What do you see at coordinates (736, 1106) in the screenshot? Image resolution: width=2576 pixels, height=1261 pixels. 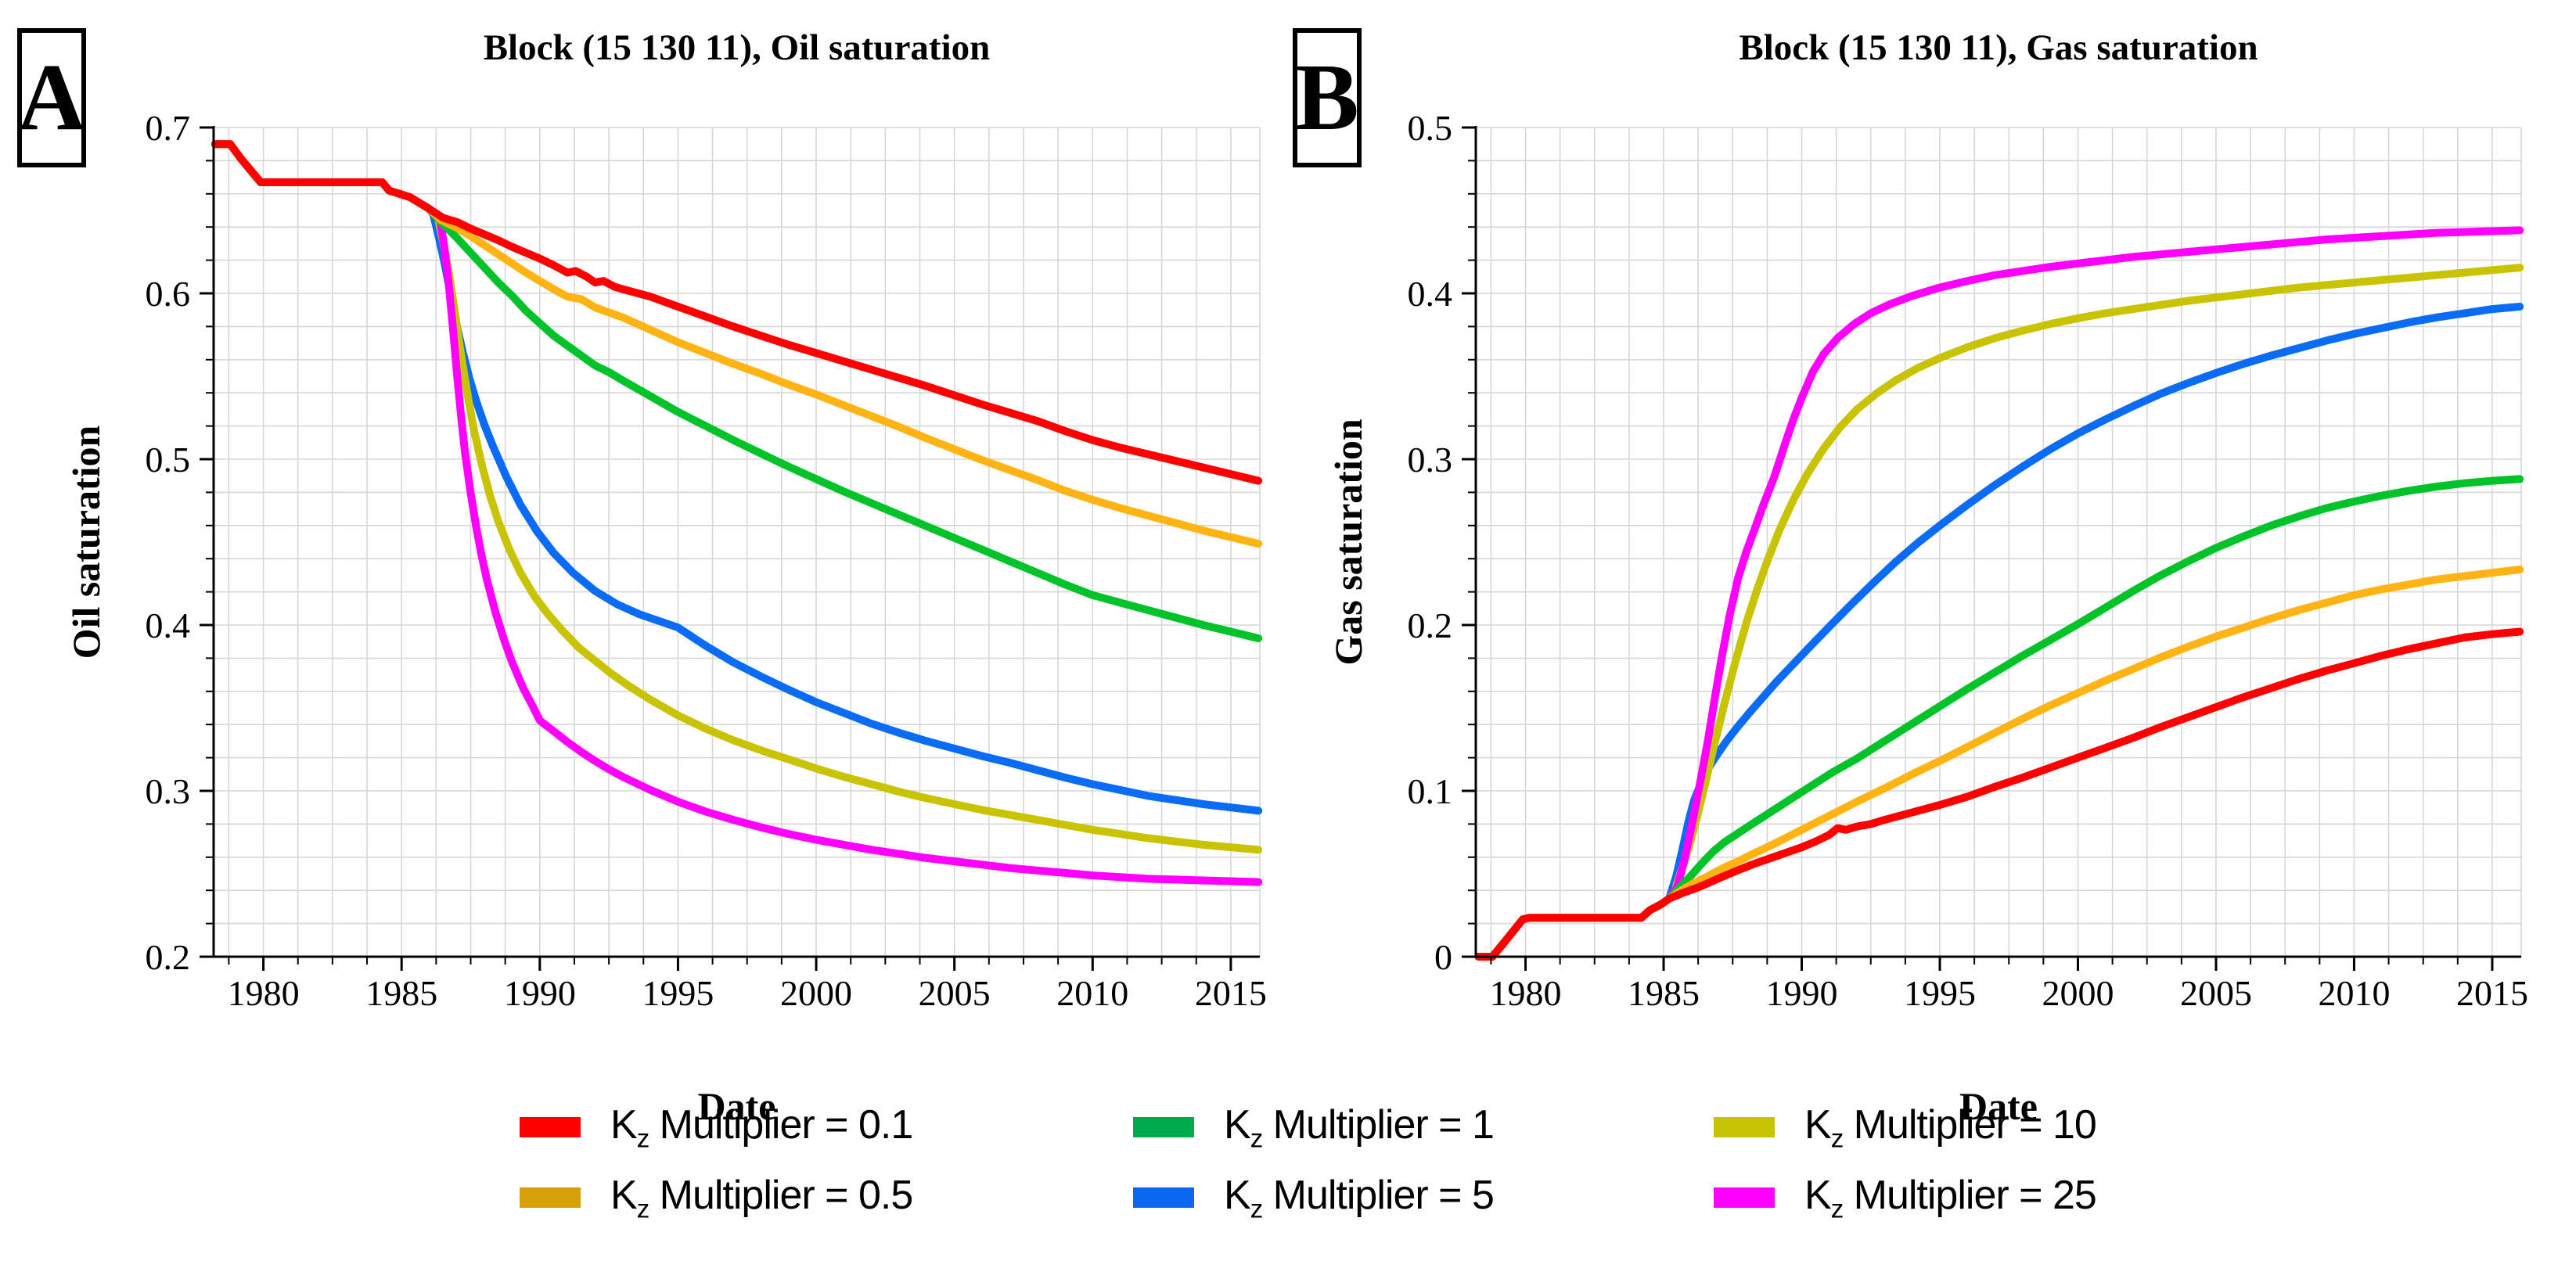 I see `oil-x-axis-label: Date` at bounding box center [736, 1106].